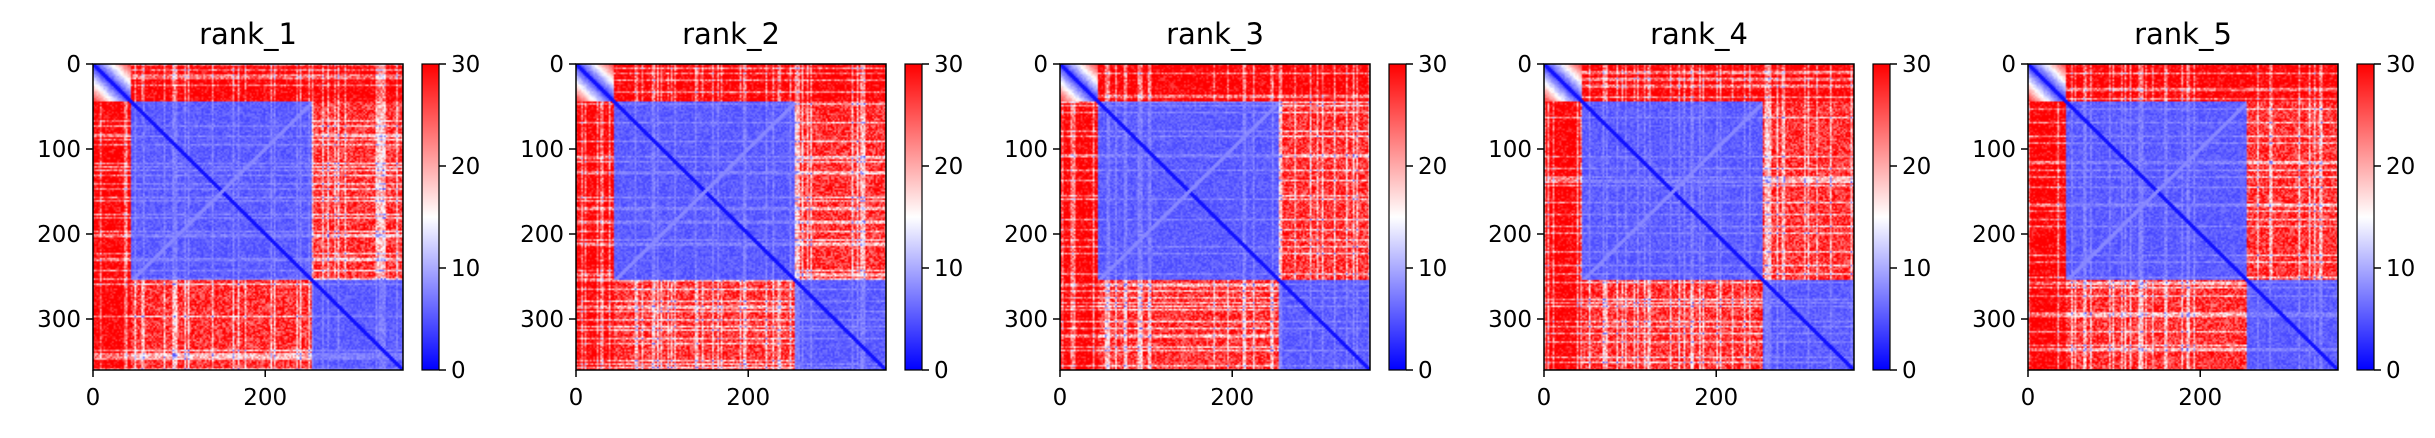 Image resolution: width=2435 pixels, height=438 pixels. What do you see at coordinates (248, 34) in the screenshot?
I see `panel-title: rank_1` at bounding box center [248, 34].